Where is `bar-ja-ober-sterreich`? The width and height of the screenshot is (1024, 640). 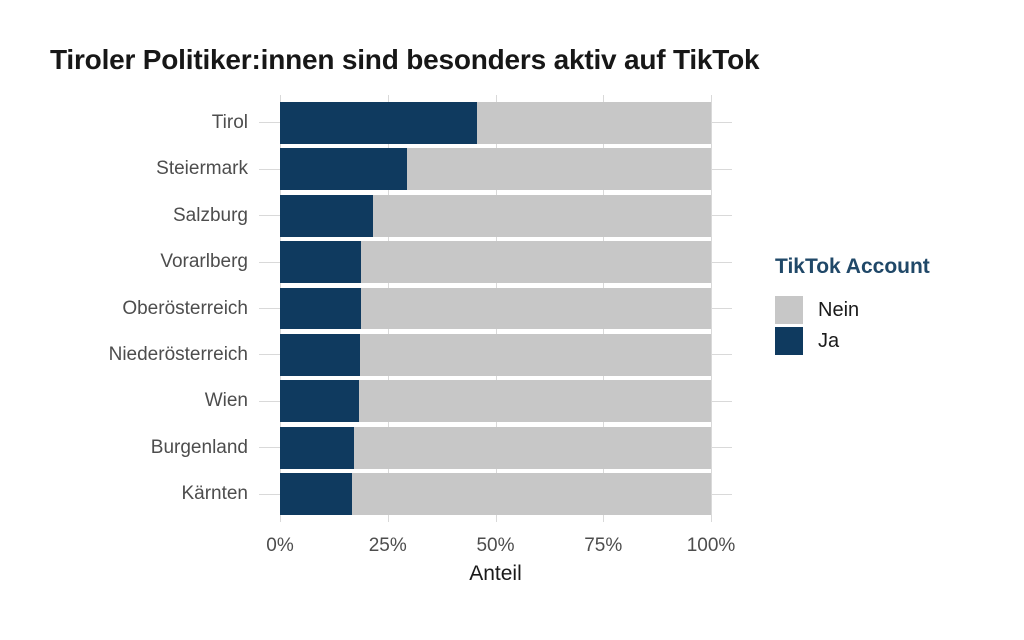
bar-ja-ober-sterreich is located at coordinates (320, 308).